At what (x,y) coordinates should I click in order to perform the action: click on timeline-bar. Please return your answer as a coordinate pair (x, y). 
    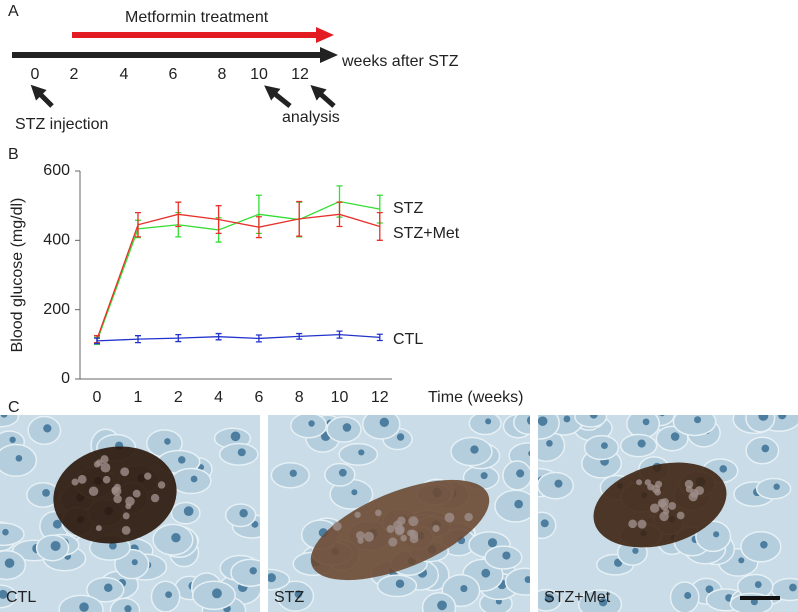
    Looking at the image, I should click on (167, 55).